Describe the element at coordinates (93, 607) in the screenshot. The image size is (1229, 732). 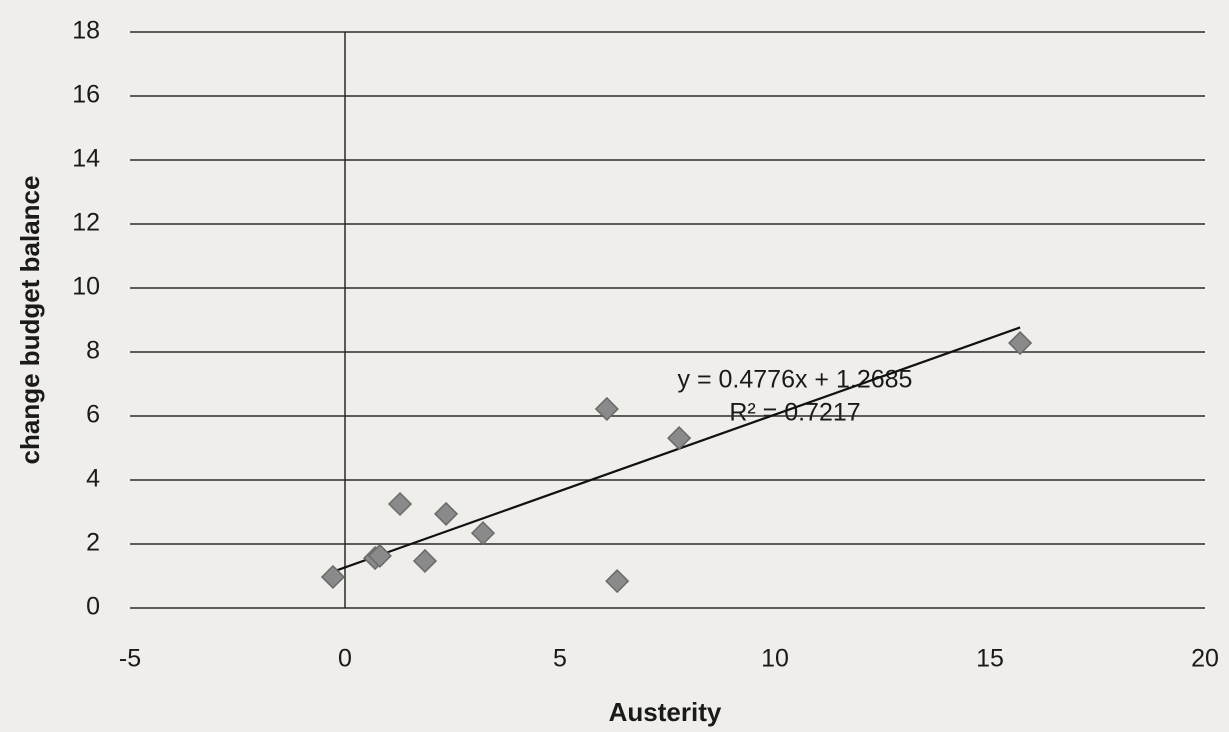
I see `y-tick-label: 0` at that location.